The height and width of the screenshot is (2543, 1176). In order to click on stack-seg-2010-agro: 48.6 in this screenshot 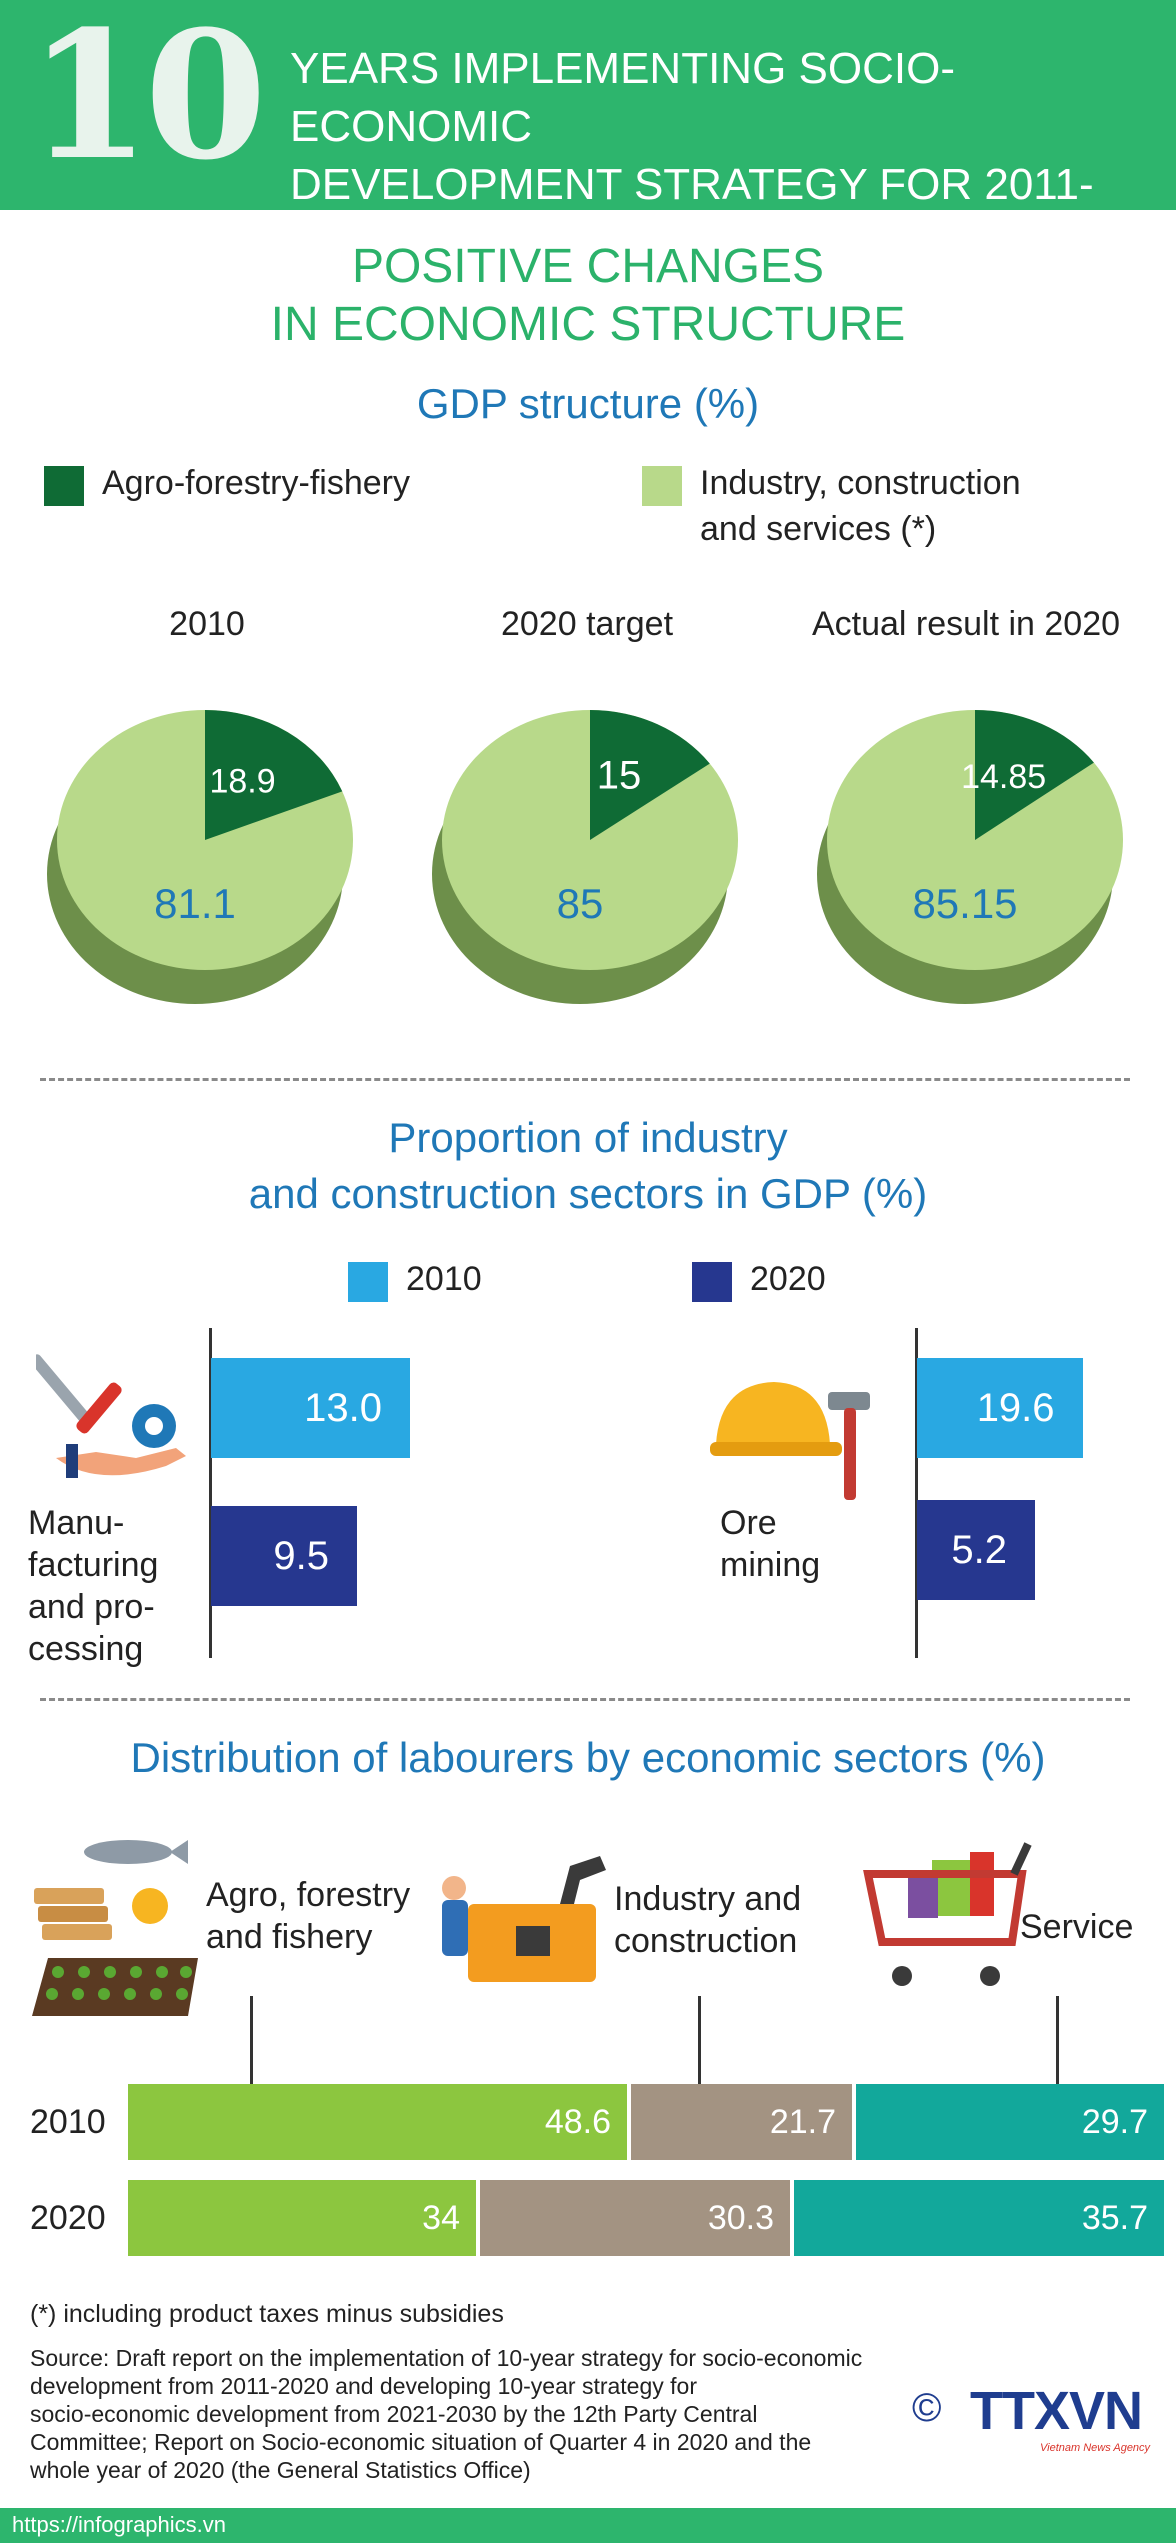, I will do `click(377, 2122)`.